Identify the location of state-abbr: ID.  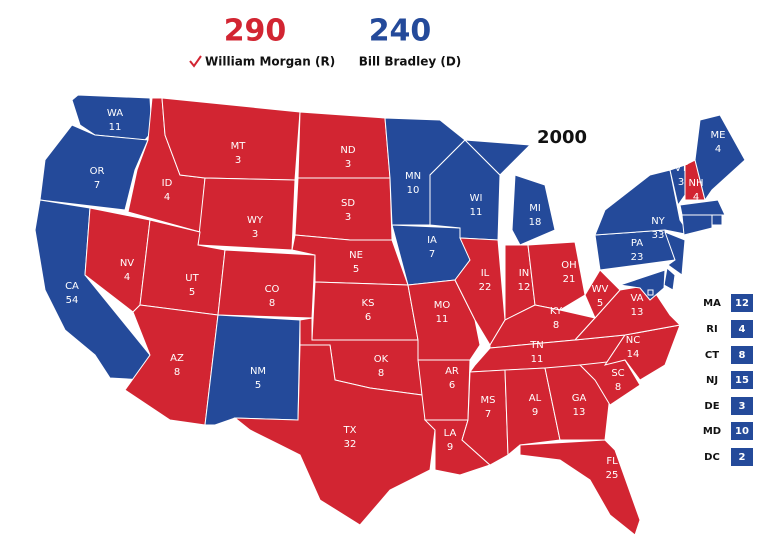
(167, 183).